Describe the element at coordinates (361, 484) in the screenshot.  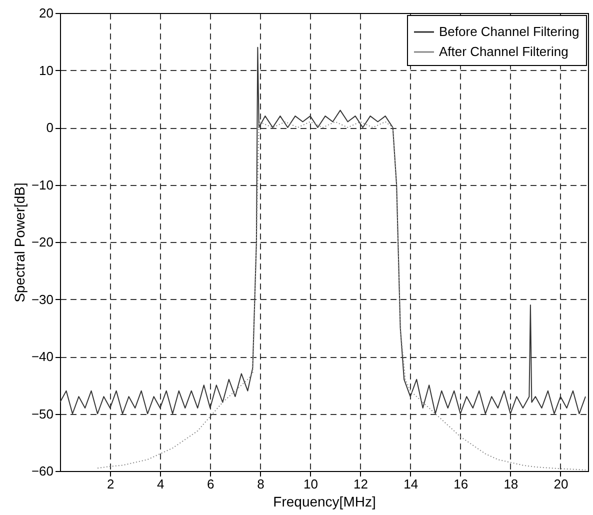
I see `x-tick-label: 12` at that location.